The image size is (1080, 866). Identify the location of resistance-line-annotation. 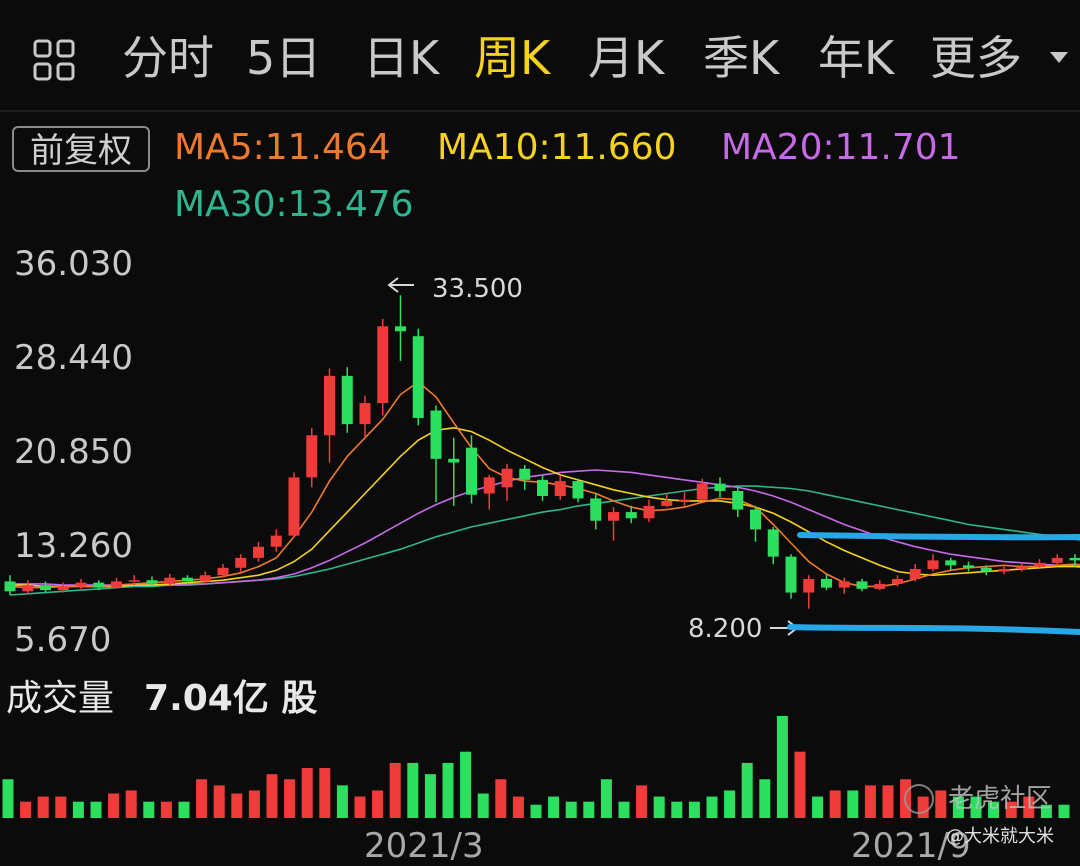
(940, 536).